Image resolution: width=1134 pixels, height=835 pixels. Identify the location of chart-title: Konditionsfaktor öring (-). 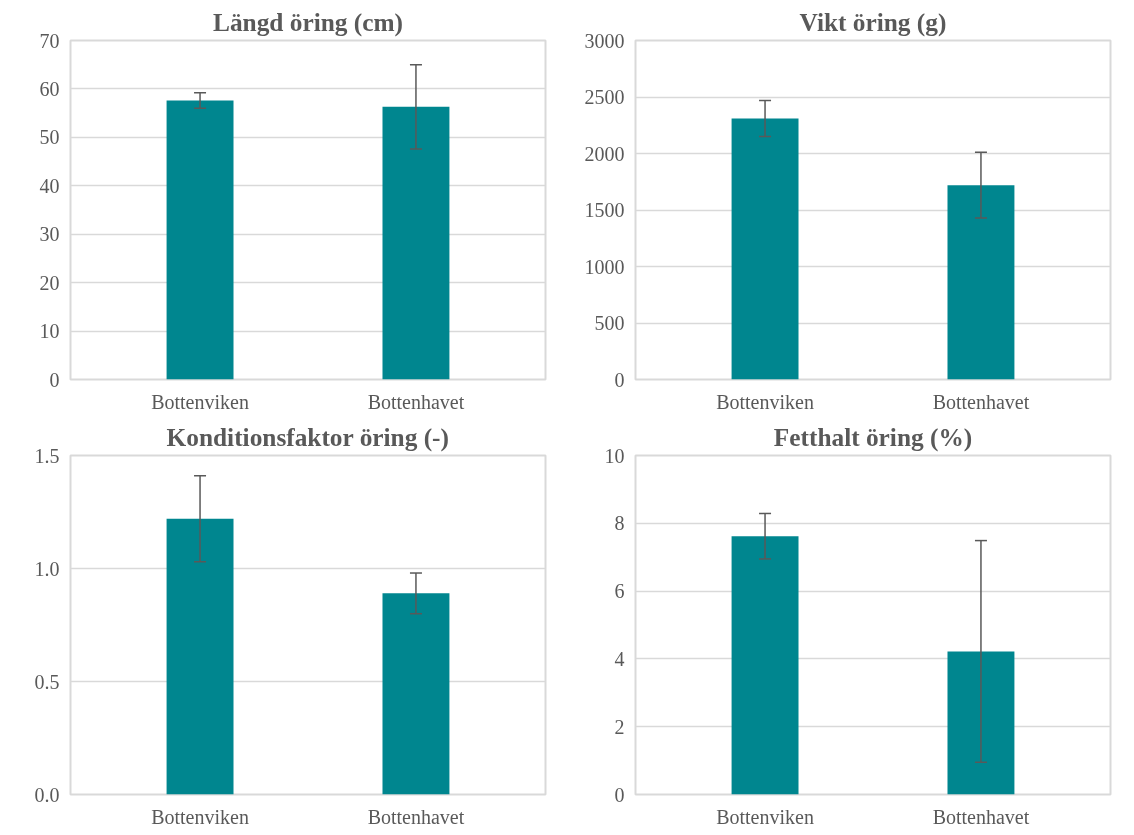
(307, 437).